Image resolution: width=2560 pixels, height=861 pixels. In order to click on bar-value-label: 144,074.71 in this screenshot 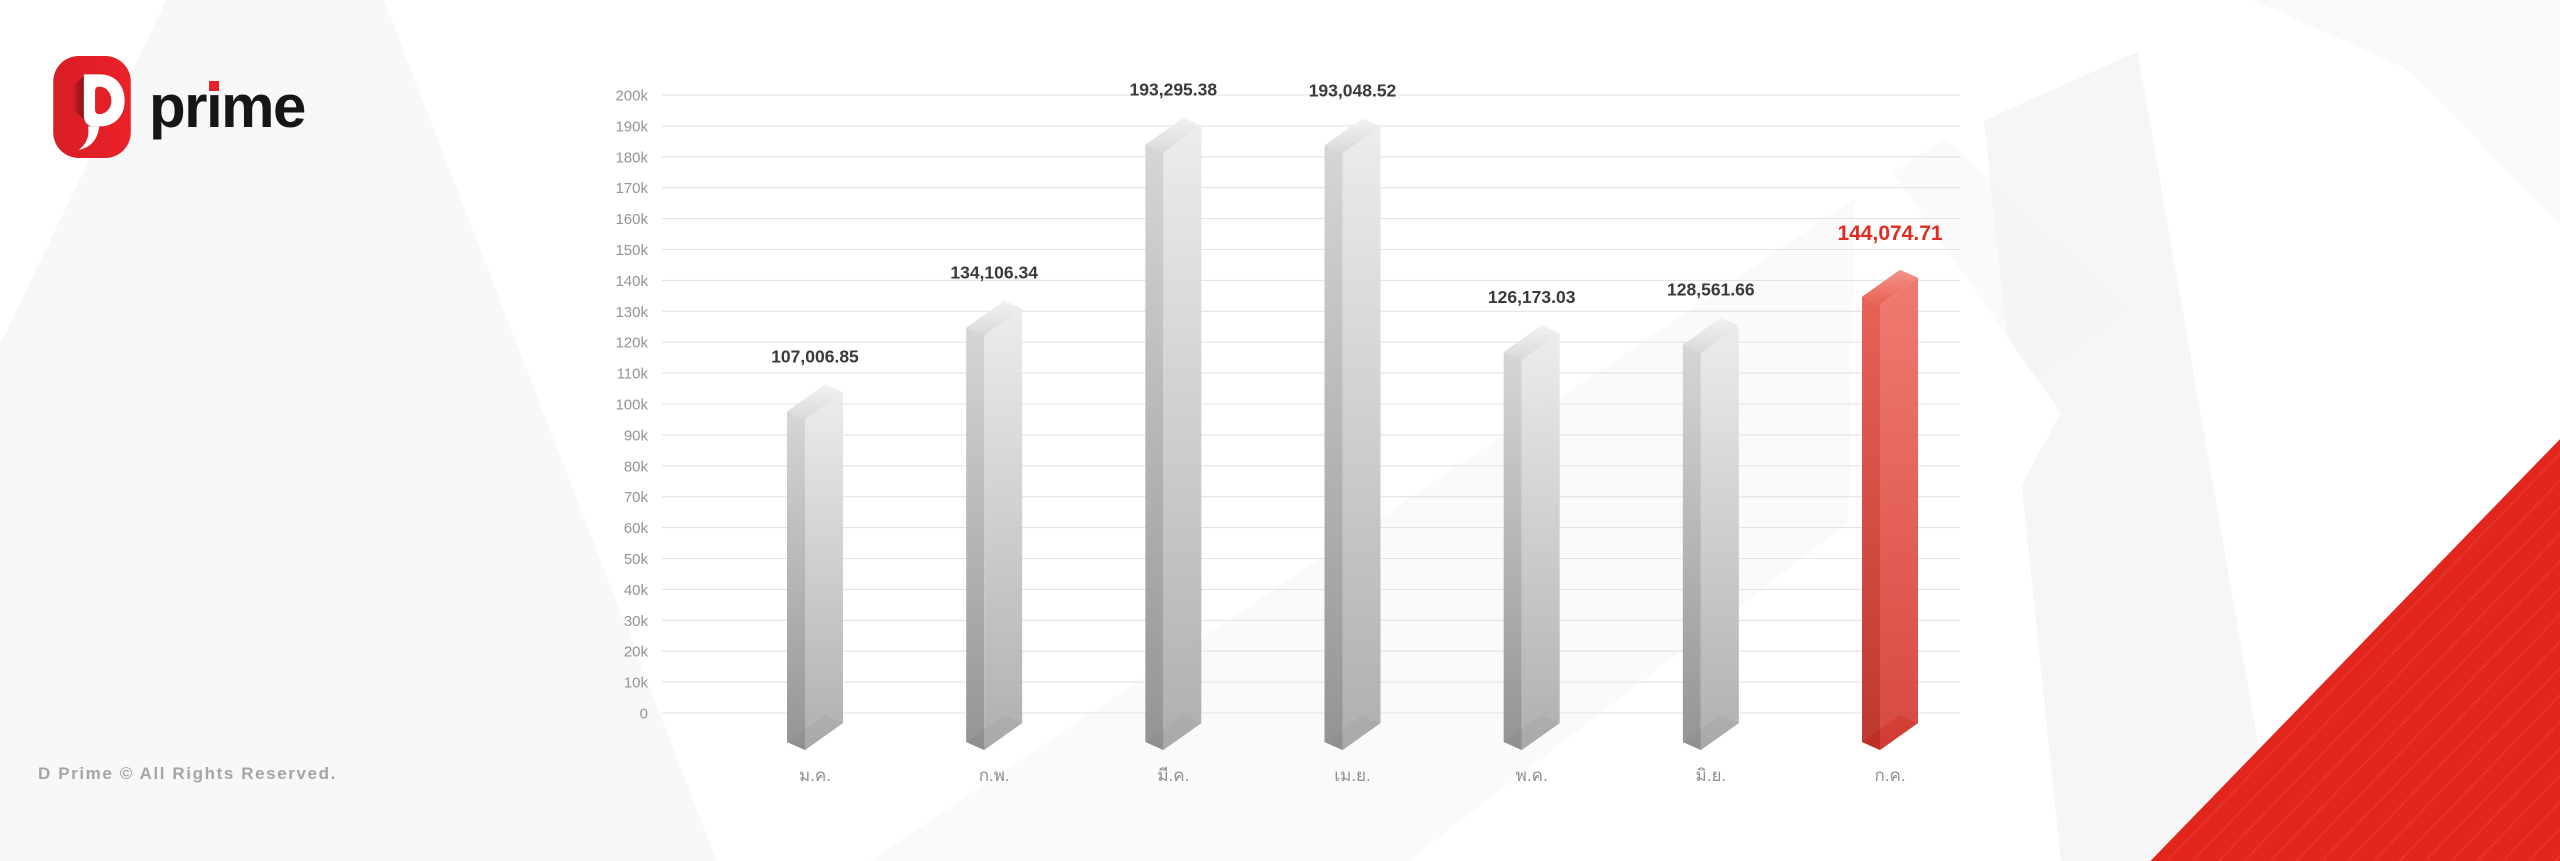, I will do `click(1889, 233)`.